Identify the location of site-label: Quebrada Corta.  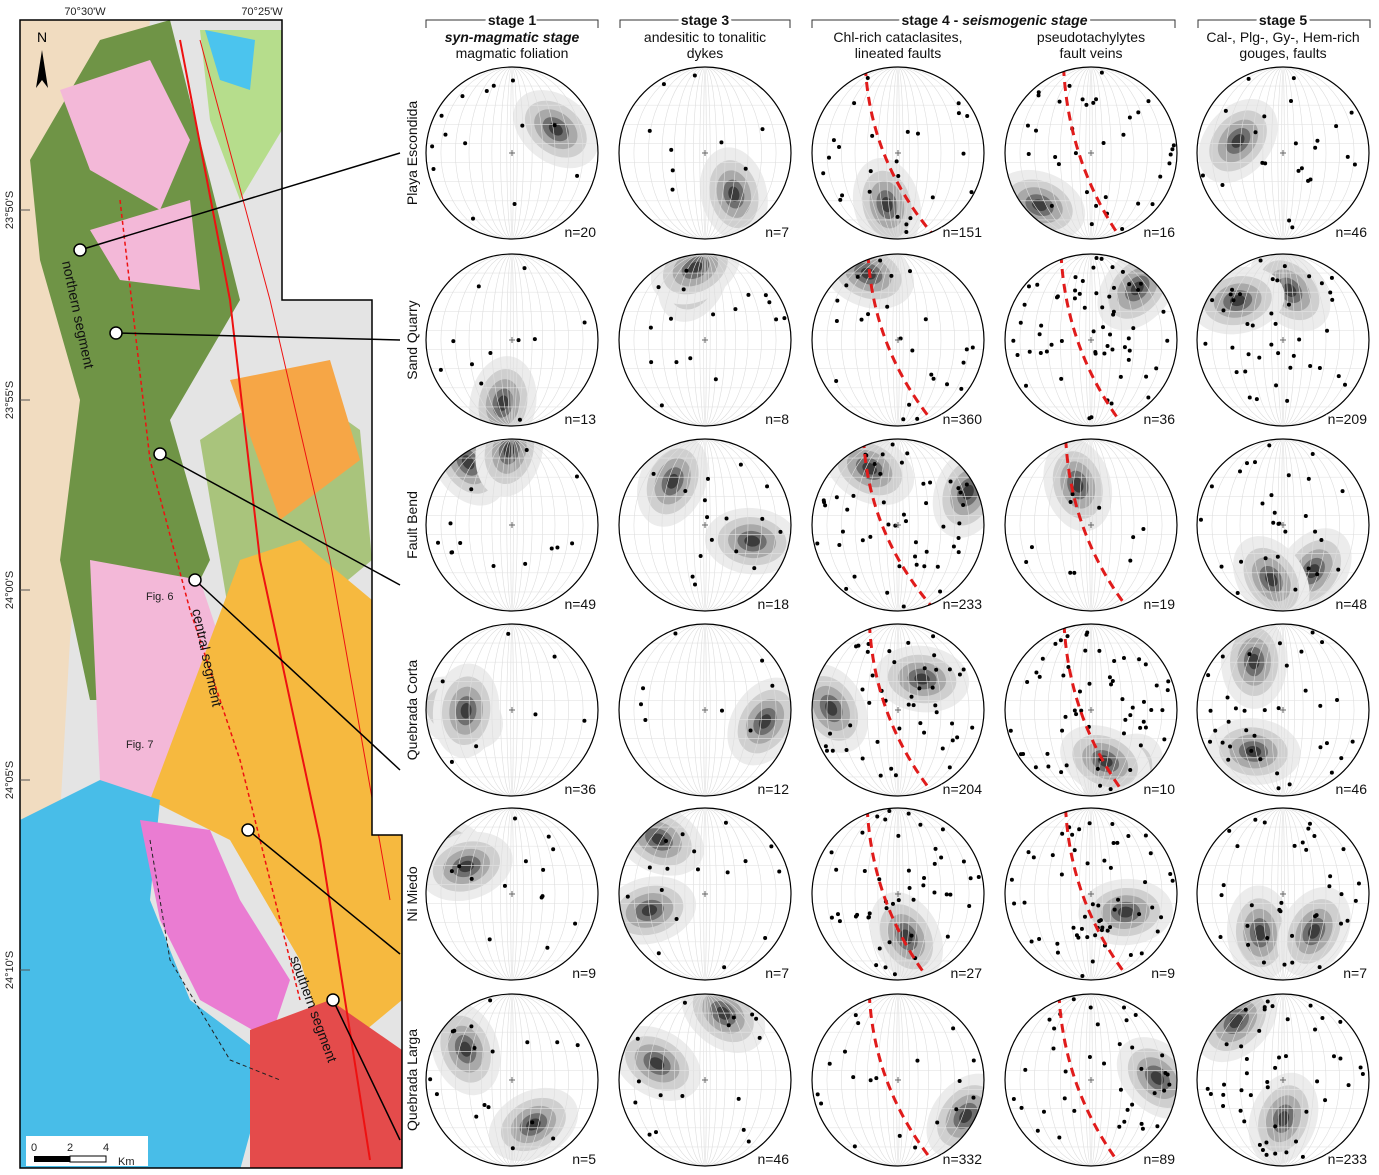
(412, 710).